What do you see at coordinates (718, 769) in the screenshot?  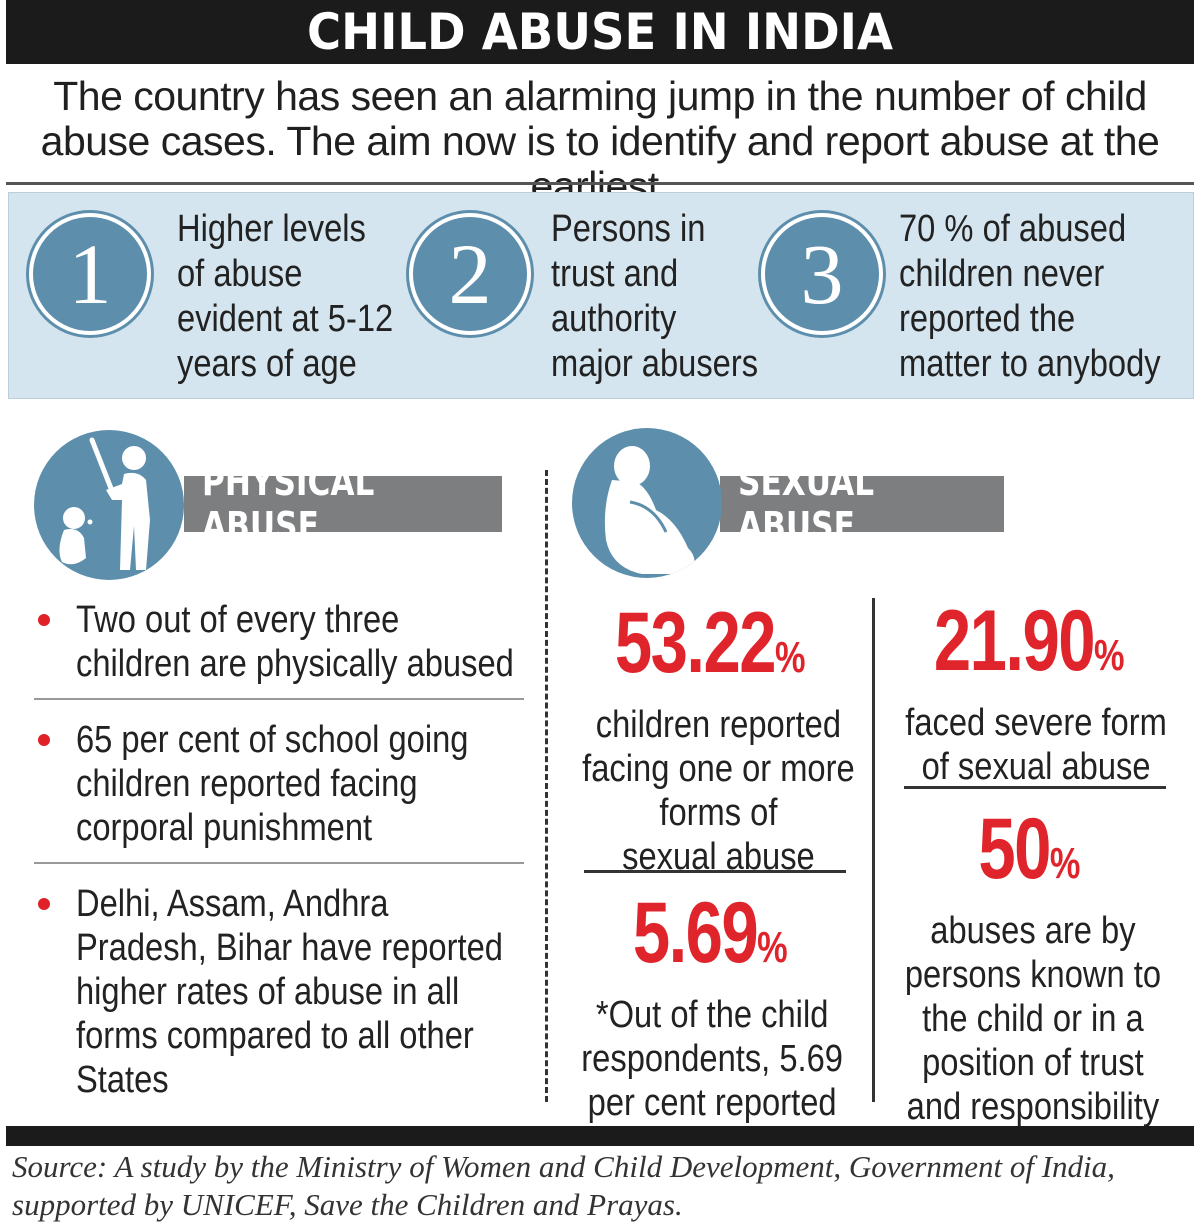 I see `stat-line: facing one or more` at bounding box center [718, 769].